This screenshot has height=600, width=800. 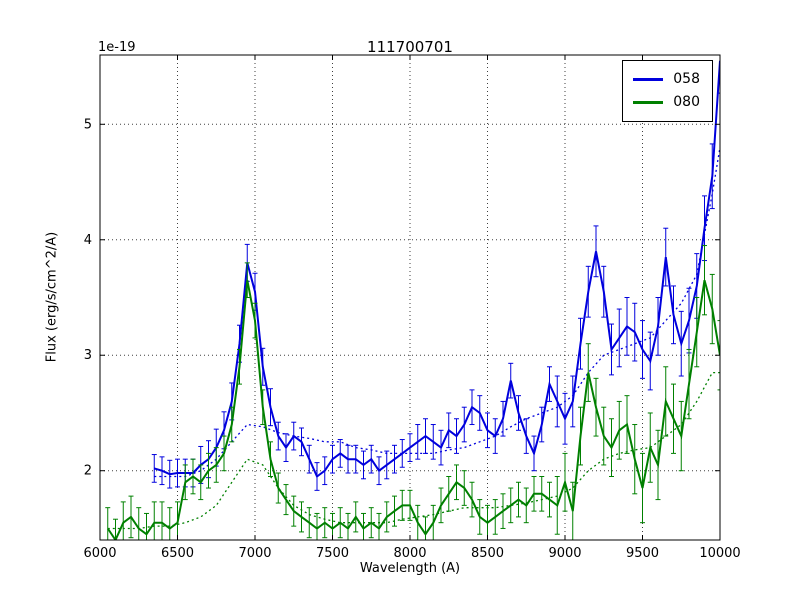 What do you see at coordinates (410, 47) in the screenshot?
I see `plot-title: 111700701` at bounding box center [410, 47].